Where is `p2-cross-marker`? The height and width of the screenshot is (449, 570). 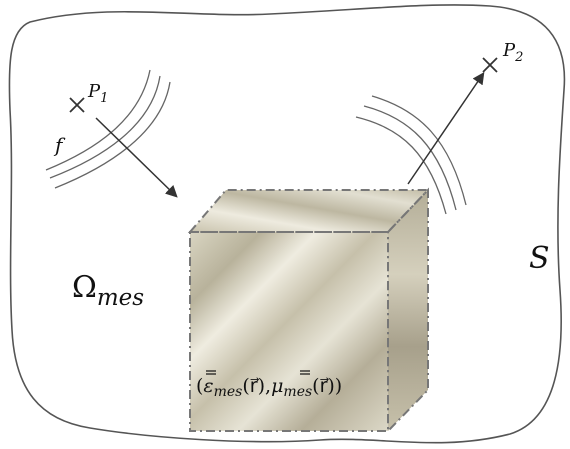
p2-cross-marker is located at coordinates (490, 65).